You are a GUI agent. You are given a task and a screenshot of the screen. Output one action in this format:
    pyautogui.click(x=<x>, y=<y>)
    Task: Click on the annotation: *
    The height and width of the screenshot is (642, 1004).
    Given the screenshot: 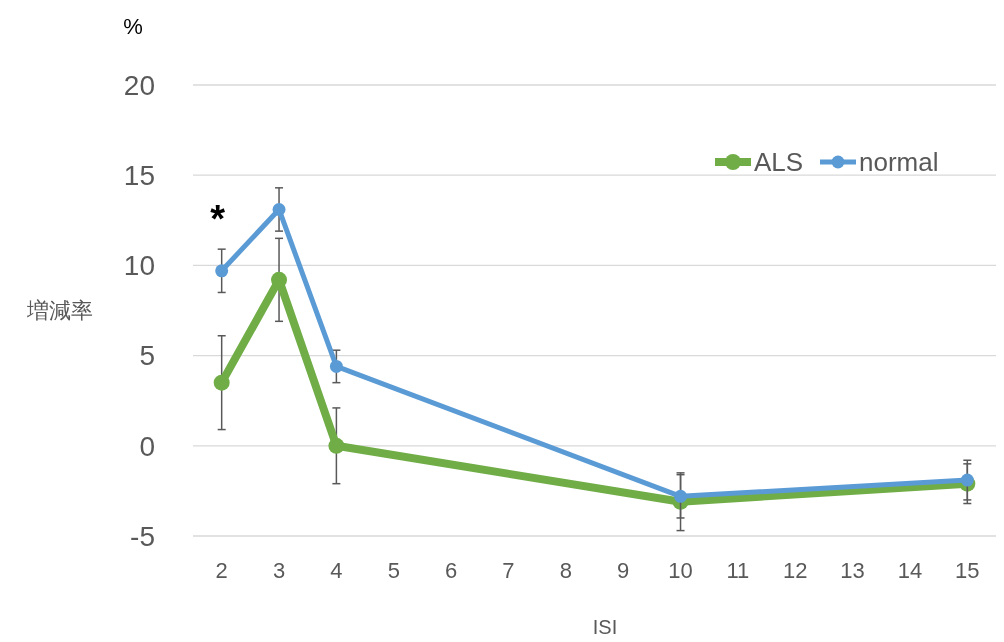 What is the action you would take?
    pyautogui.click(x=218, y=218)
    